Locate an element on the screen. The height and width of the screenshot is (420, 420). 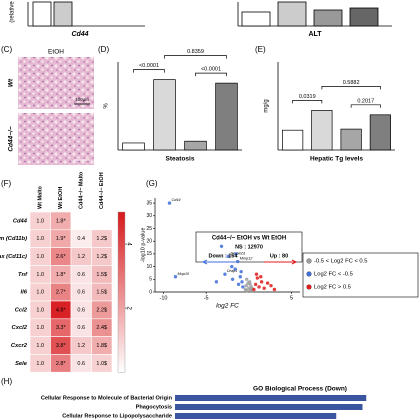
x-tick-label: 5 is located at coordinates (291, 298).